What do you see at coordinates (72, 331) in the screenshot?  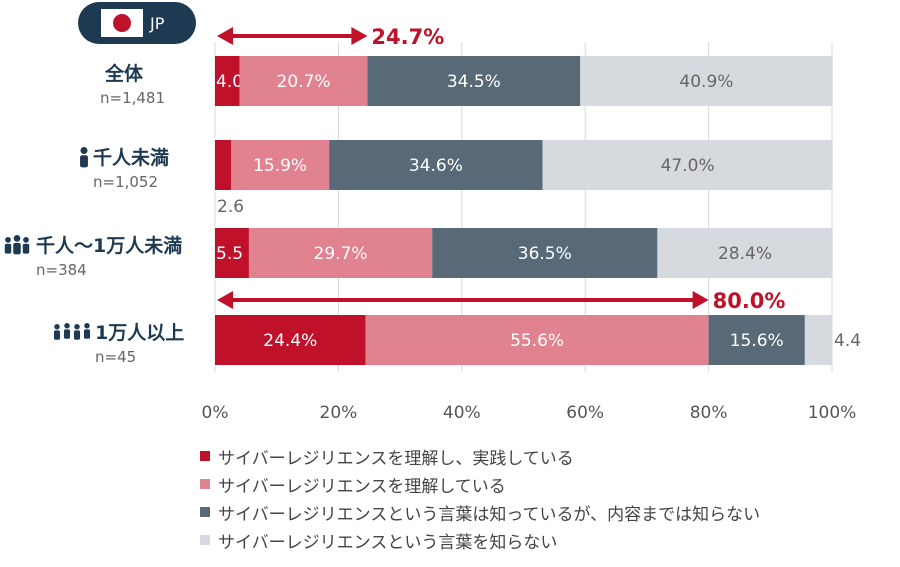 I see `crowd-icon` at bounding box center [72, 331].